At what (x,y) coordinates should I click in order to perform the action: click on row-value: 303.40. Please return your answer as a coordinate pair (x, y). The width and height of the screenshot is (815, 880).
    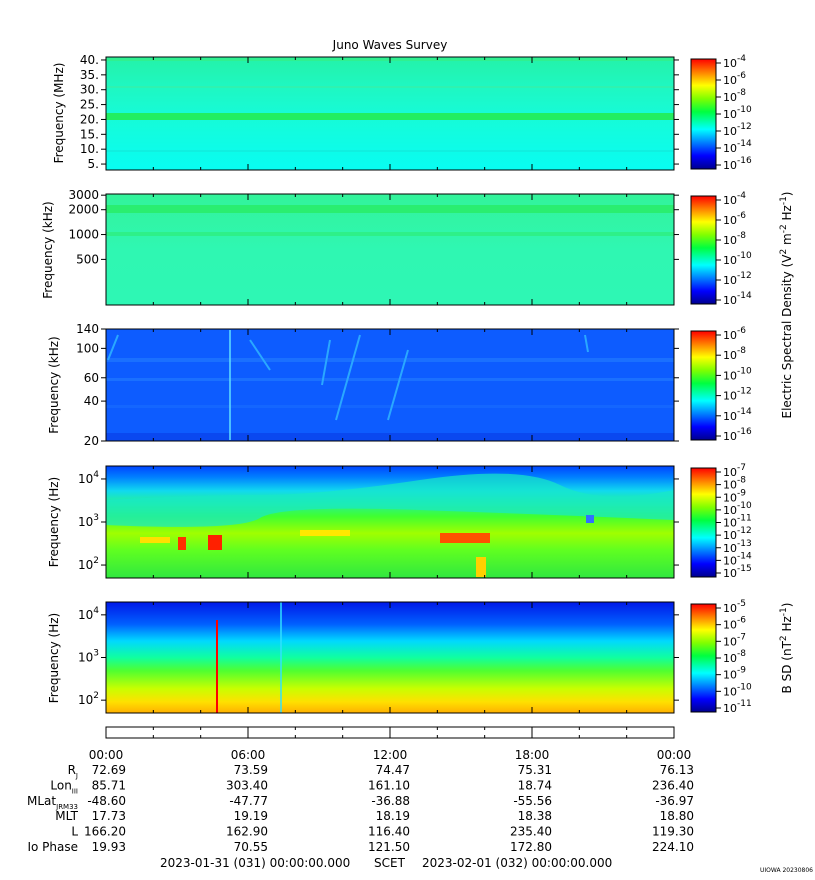
    Looking at the image, I should click on (247, 785).